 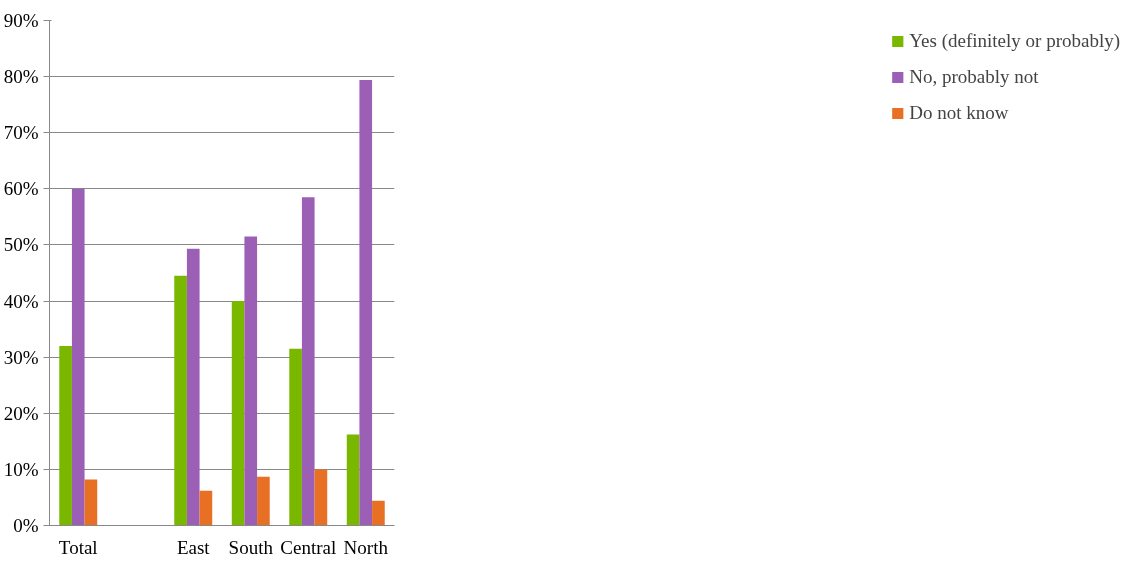 I want to click on legend-label: Do not know, so click(x=959, y=113).